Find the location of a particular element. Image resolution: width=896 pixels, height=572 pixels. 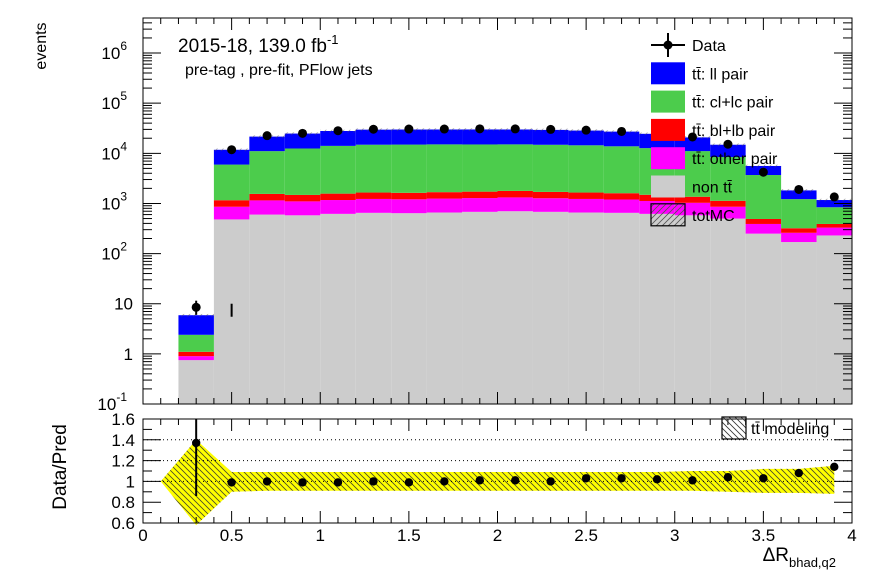

y-tick-label-exponent: 5 is located at coordinates (123, 96).